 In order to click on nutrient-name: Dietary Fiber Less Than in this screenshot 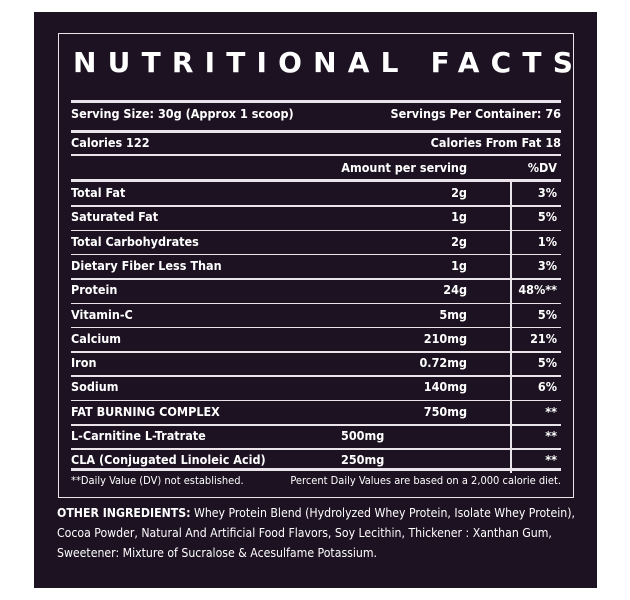, I will do `click(146, 265)`.